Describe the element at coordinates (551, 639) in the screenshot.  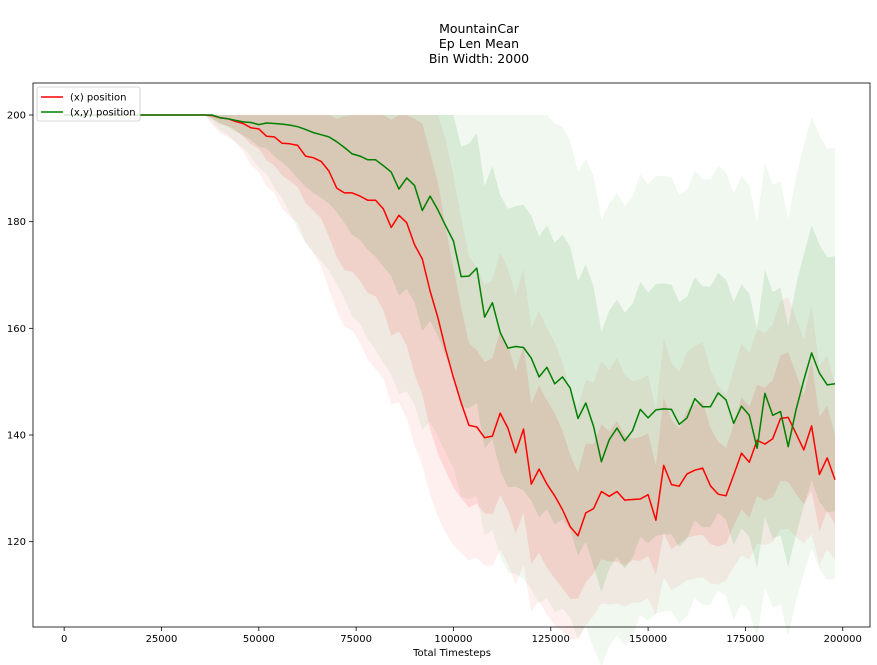
I see `x-tick-label: 125000` at that location.